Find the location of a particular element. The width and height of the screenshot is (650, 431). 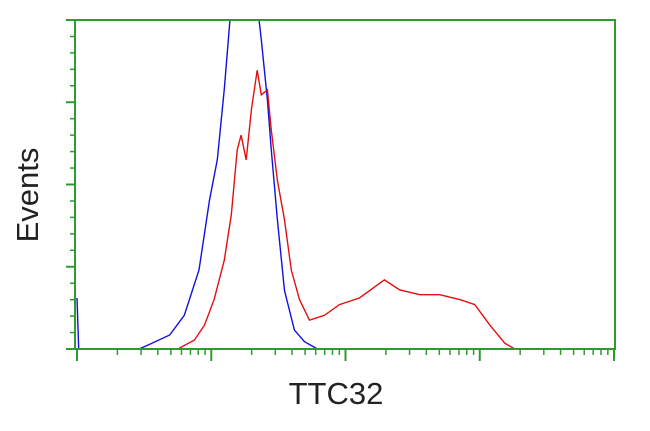

y-axis-label: Events is located at coordinates (27, 195).